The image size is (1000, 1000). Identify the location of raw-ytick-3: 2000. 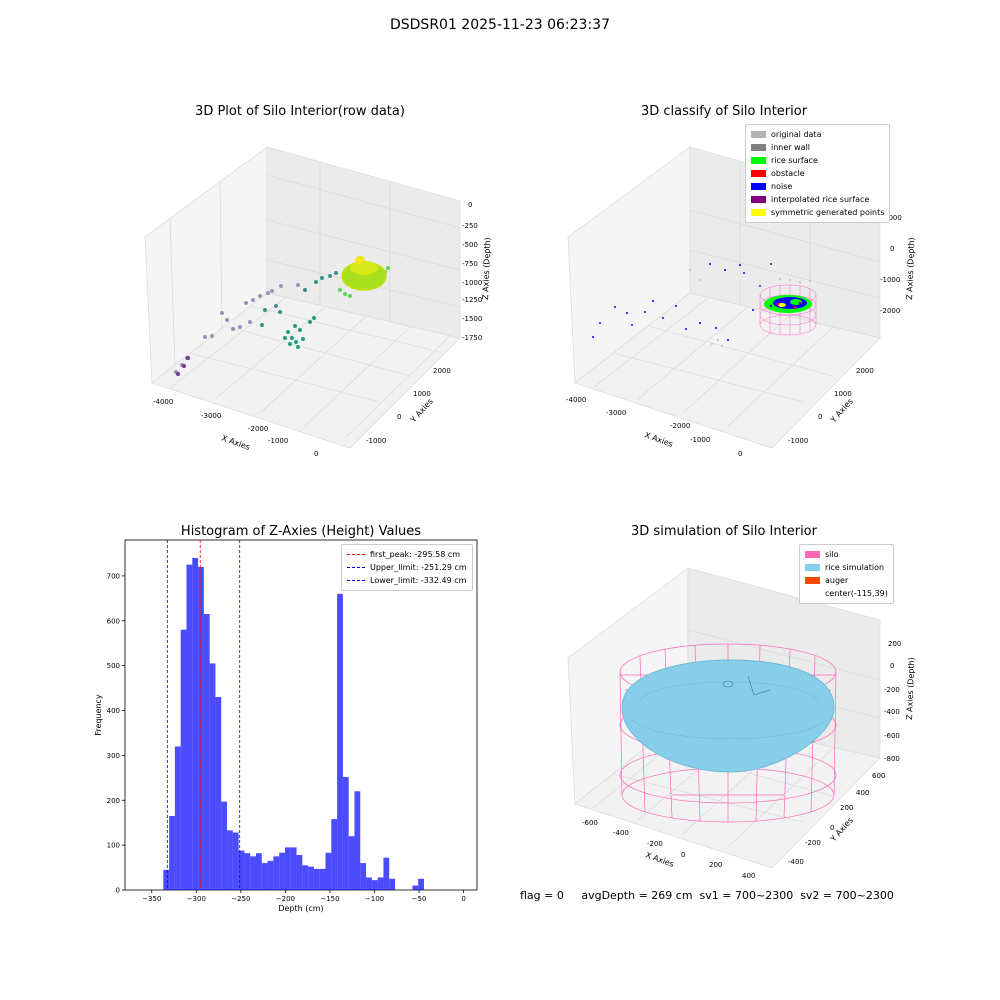
(442, 371).